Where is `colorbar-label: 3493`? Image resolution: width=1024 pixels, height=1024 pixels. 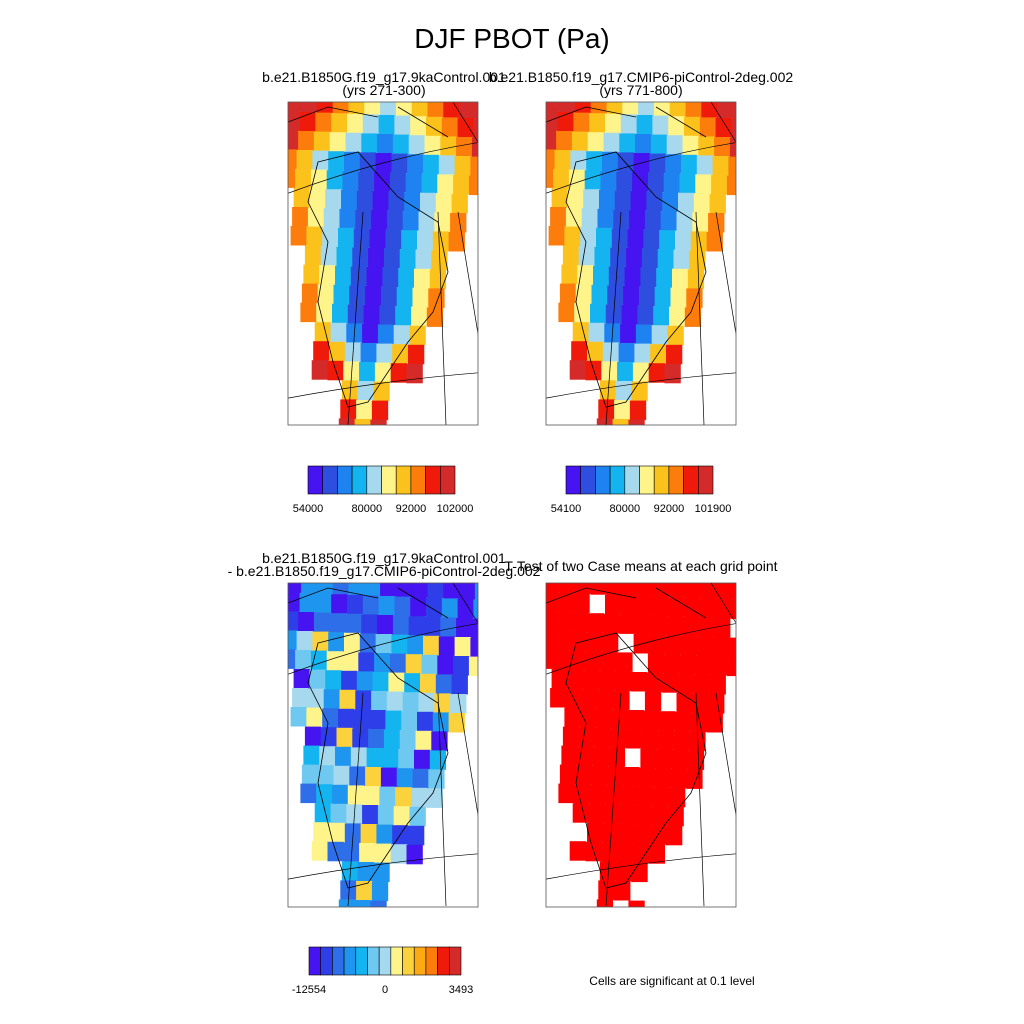
colorbar-label: 3493 is located at coordinates (461, 990).